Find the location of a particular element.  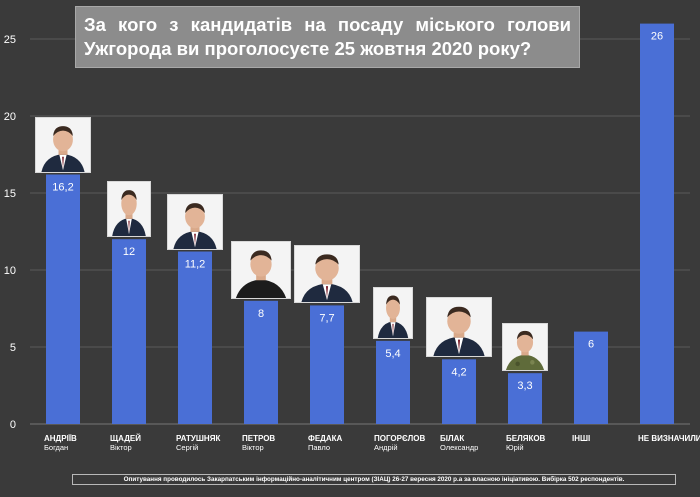

x-category-label: ПОГОРЄЛОВ is located at coordinates (399, 438).